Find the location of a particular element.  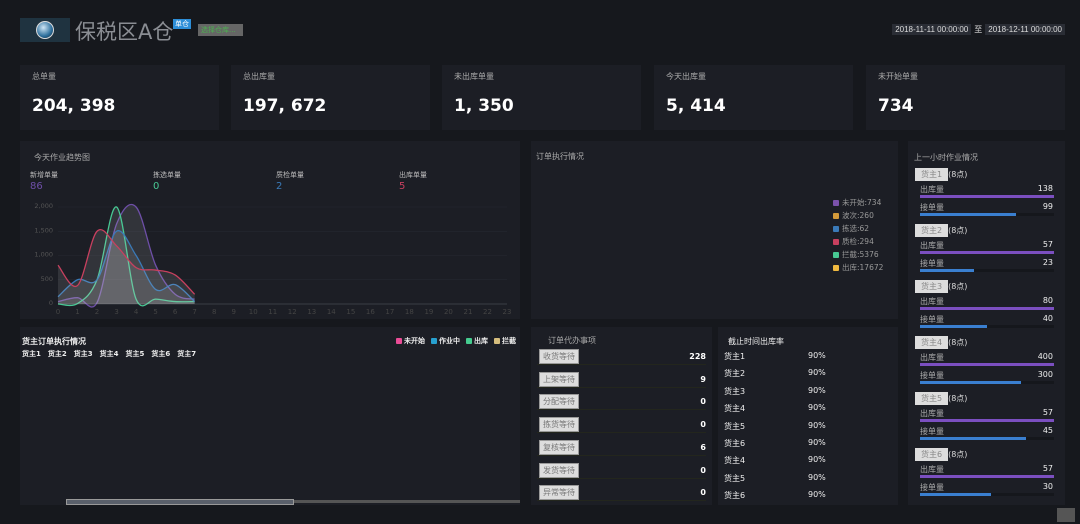

x-tick-label: 16 is located at coordinates (370, 312).